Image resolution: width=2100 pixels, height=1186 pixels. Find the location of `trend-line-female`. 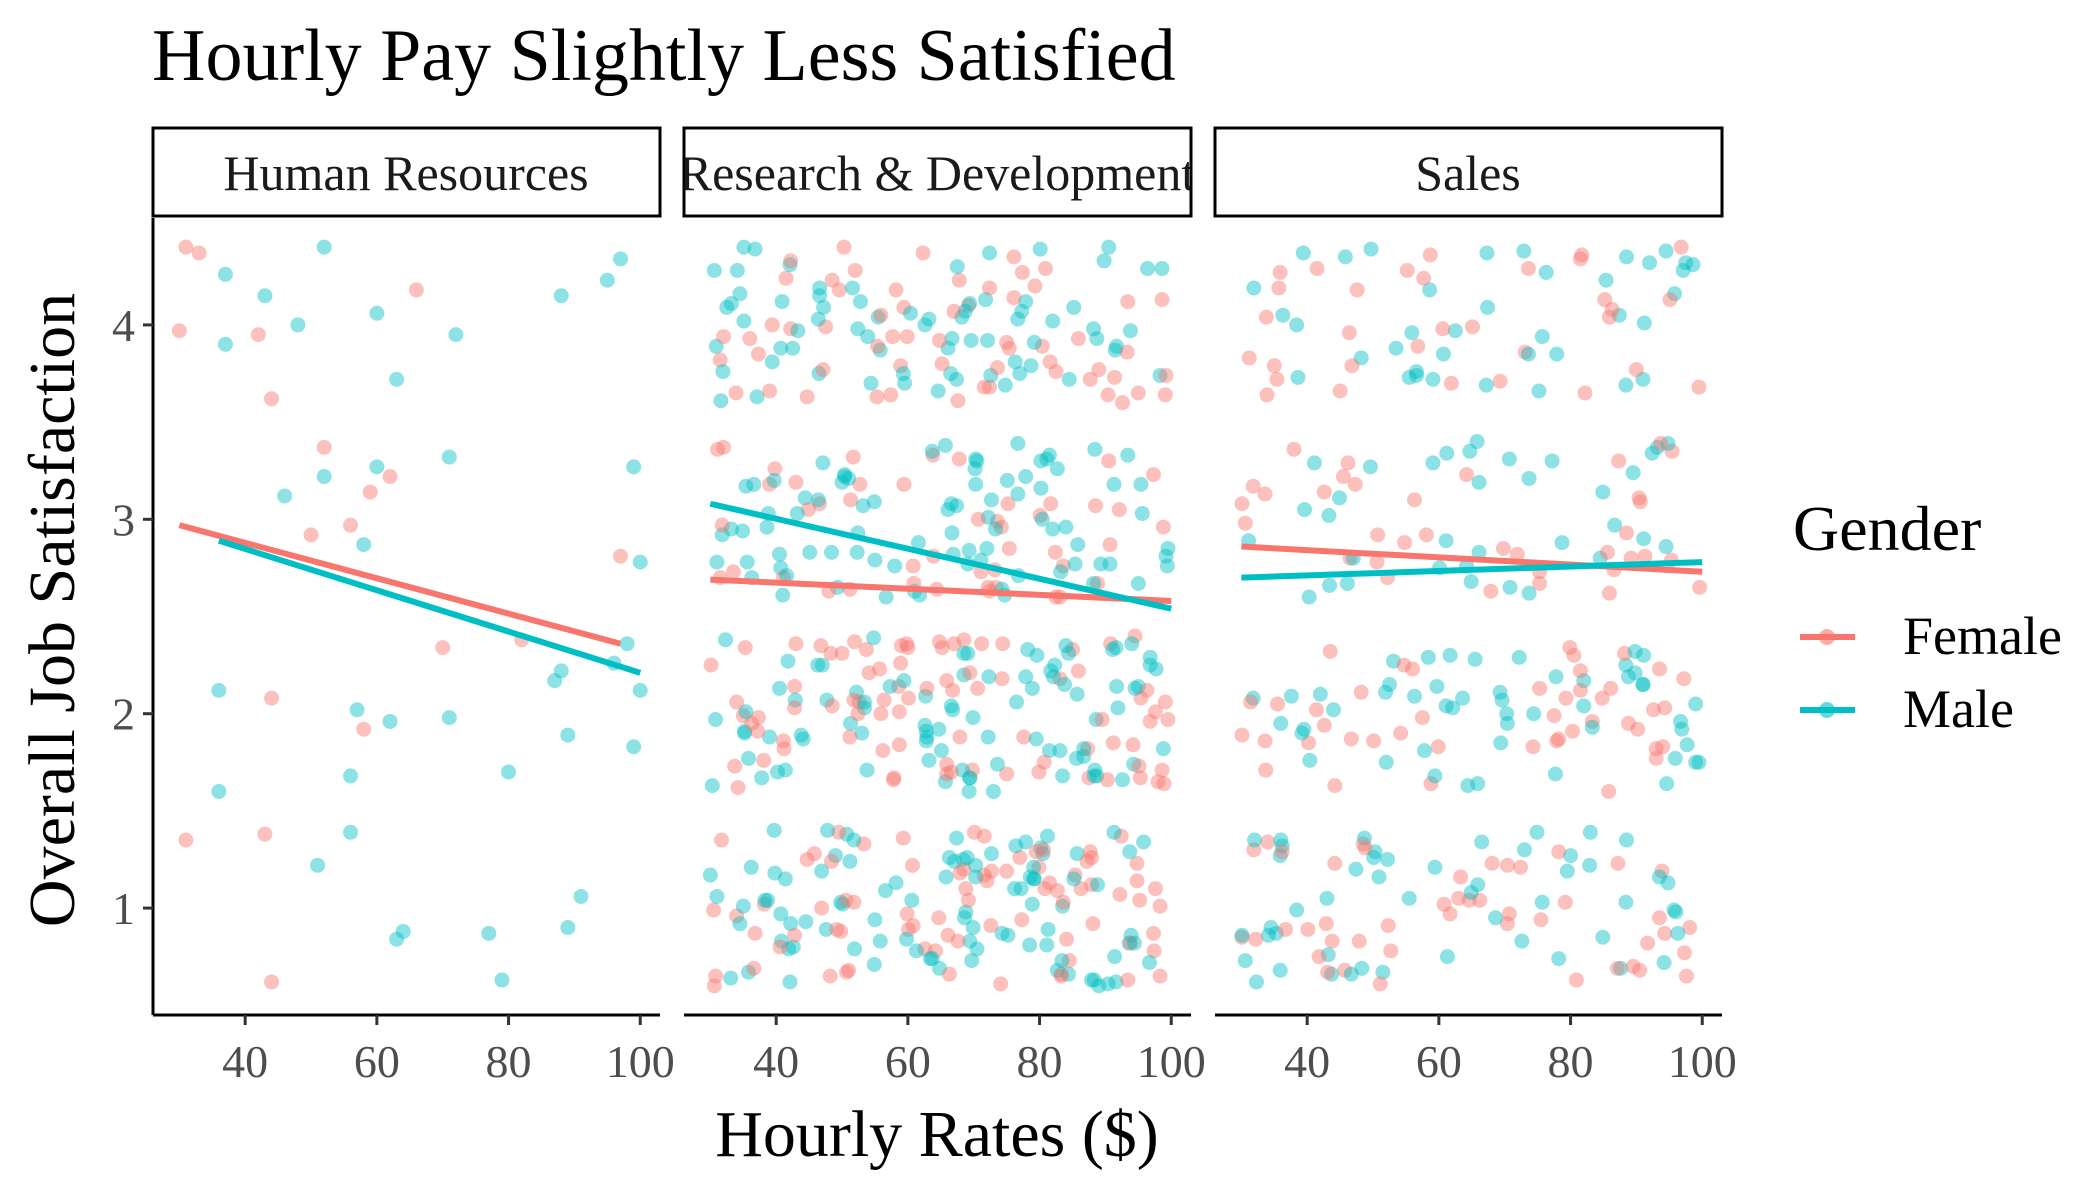

trend-line-female is located at coordinates (941, 590).